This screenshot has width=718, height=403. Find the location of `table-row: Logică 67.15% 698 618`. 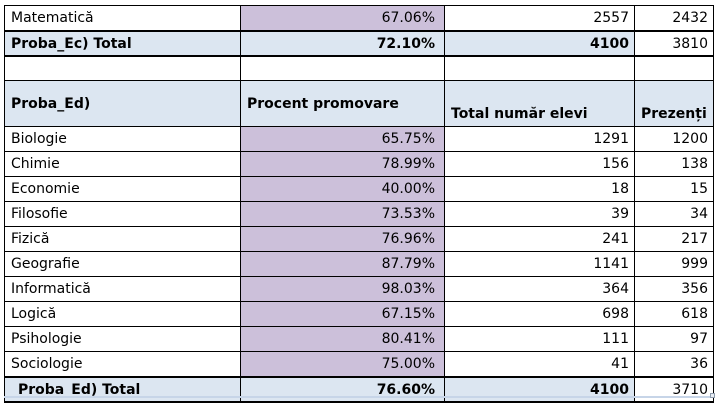

table-row: Logică 67.15% 698 618 is located at coordinates (359, 314).